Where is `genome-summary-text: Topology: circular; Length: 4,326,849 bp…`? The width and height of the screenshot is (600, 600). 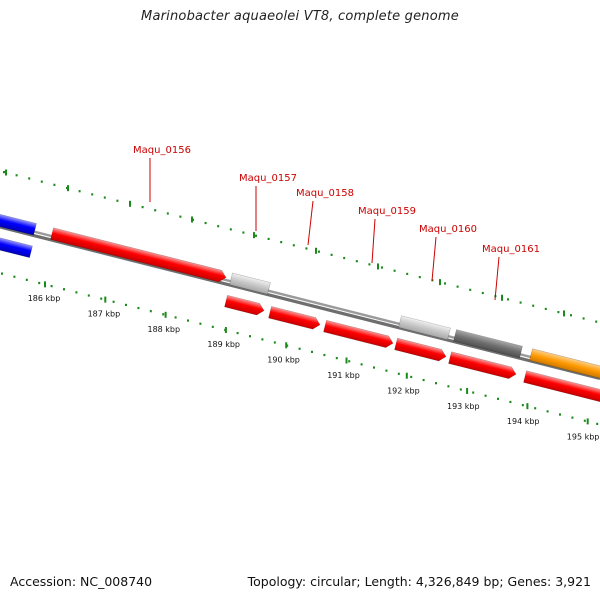
genome-summary-text: Topology: circular; Length: 4,326,849 bp… is located at coordinates (419, 581).